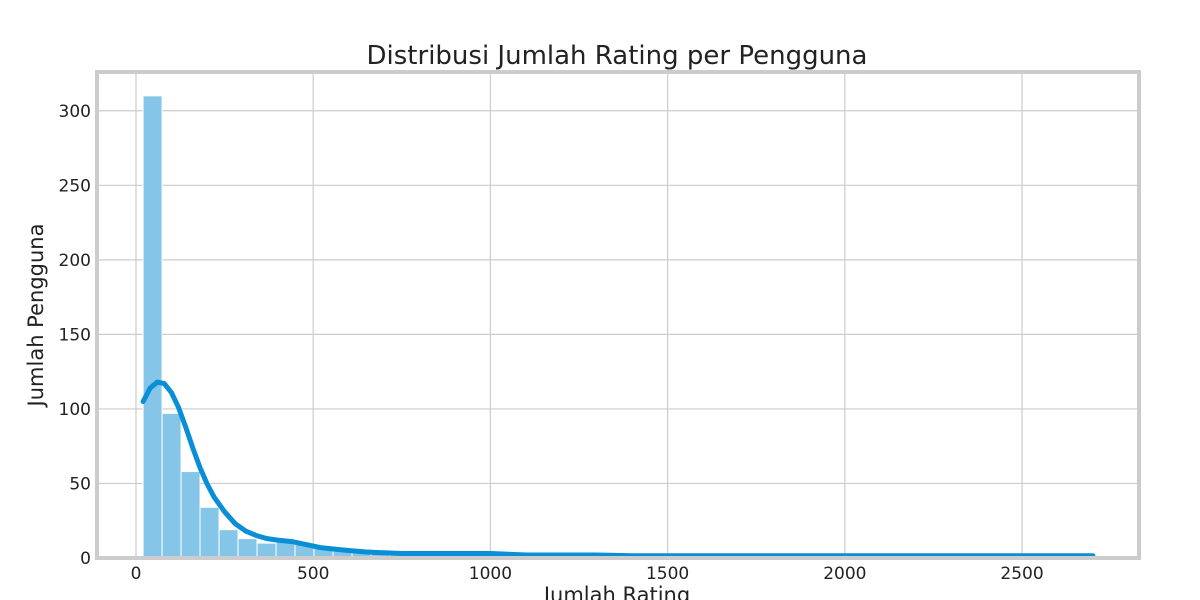 This screenshot has width=1200, height=600. Describe the element at coordinates (617, 56) in the screenshot. I see `chart-title: Distribusi Jumlah Rating per Pengguna` at that location.